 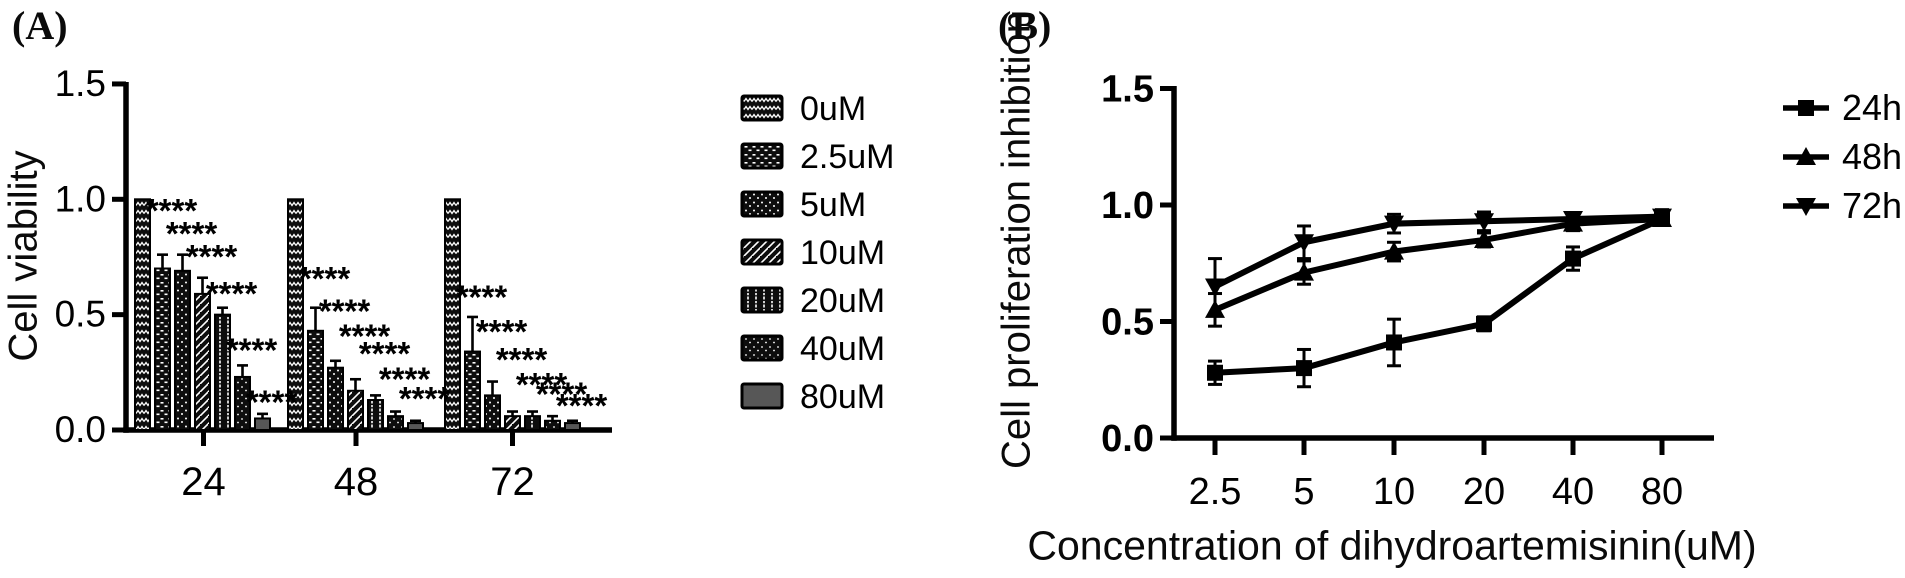 I want to click on series-48h, so click(x=1438, y=268).